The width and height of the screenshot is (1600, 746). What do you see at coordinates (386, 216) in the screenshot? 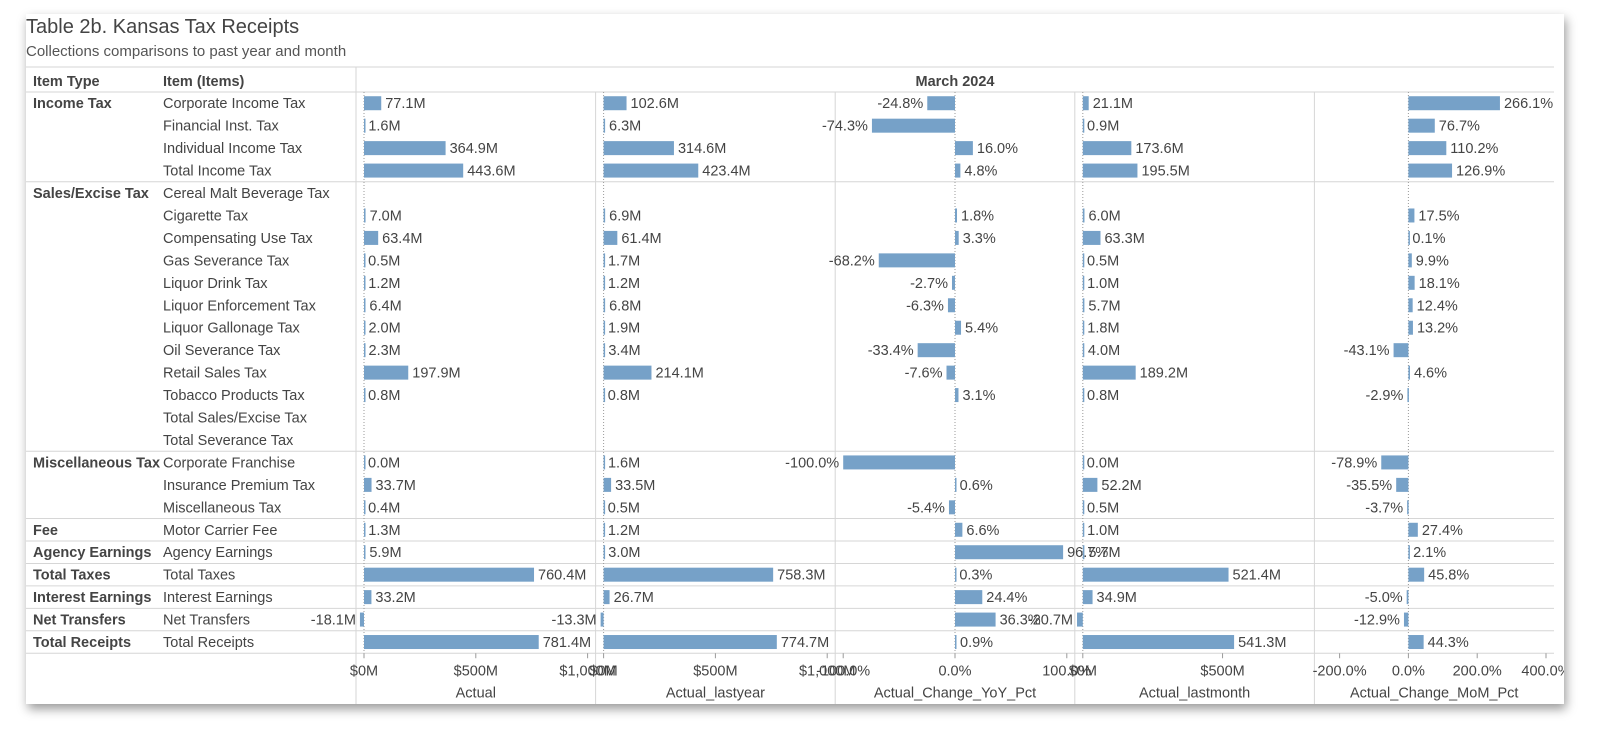
I see `data-label-actual: 7.0M` at bounding box center [386, 216].